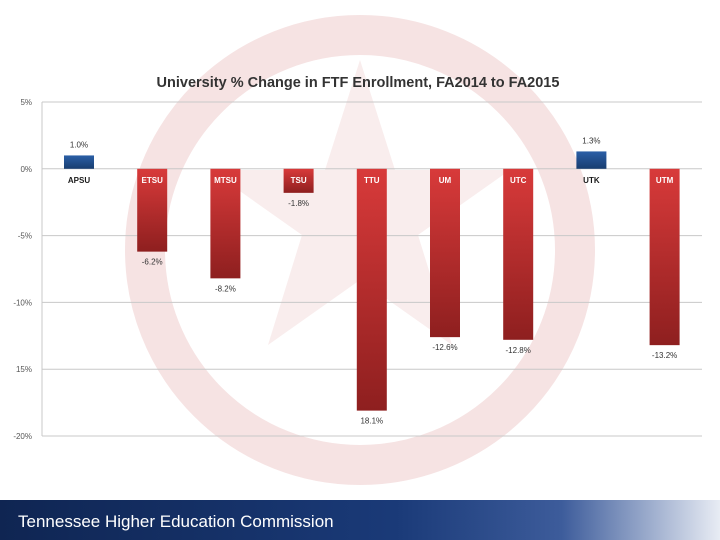  I want to click on bar-etsu, so click(152, 210).